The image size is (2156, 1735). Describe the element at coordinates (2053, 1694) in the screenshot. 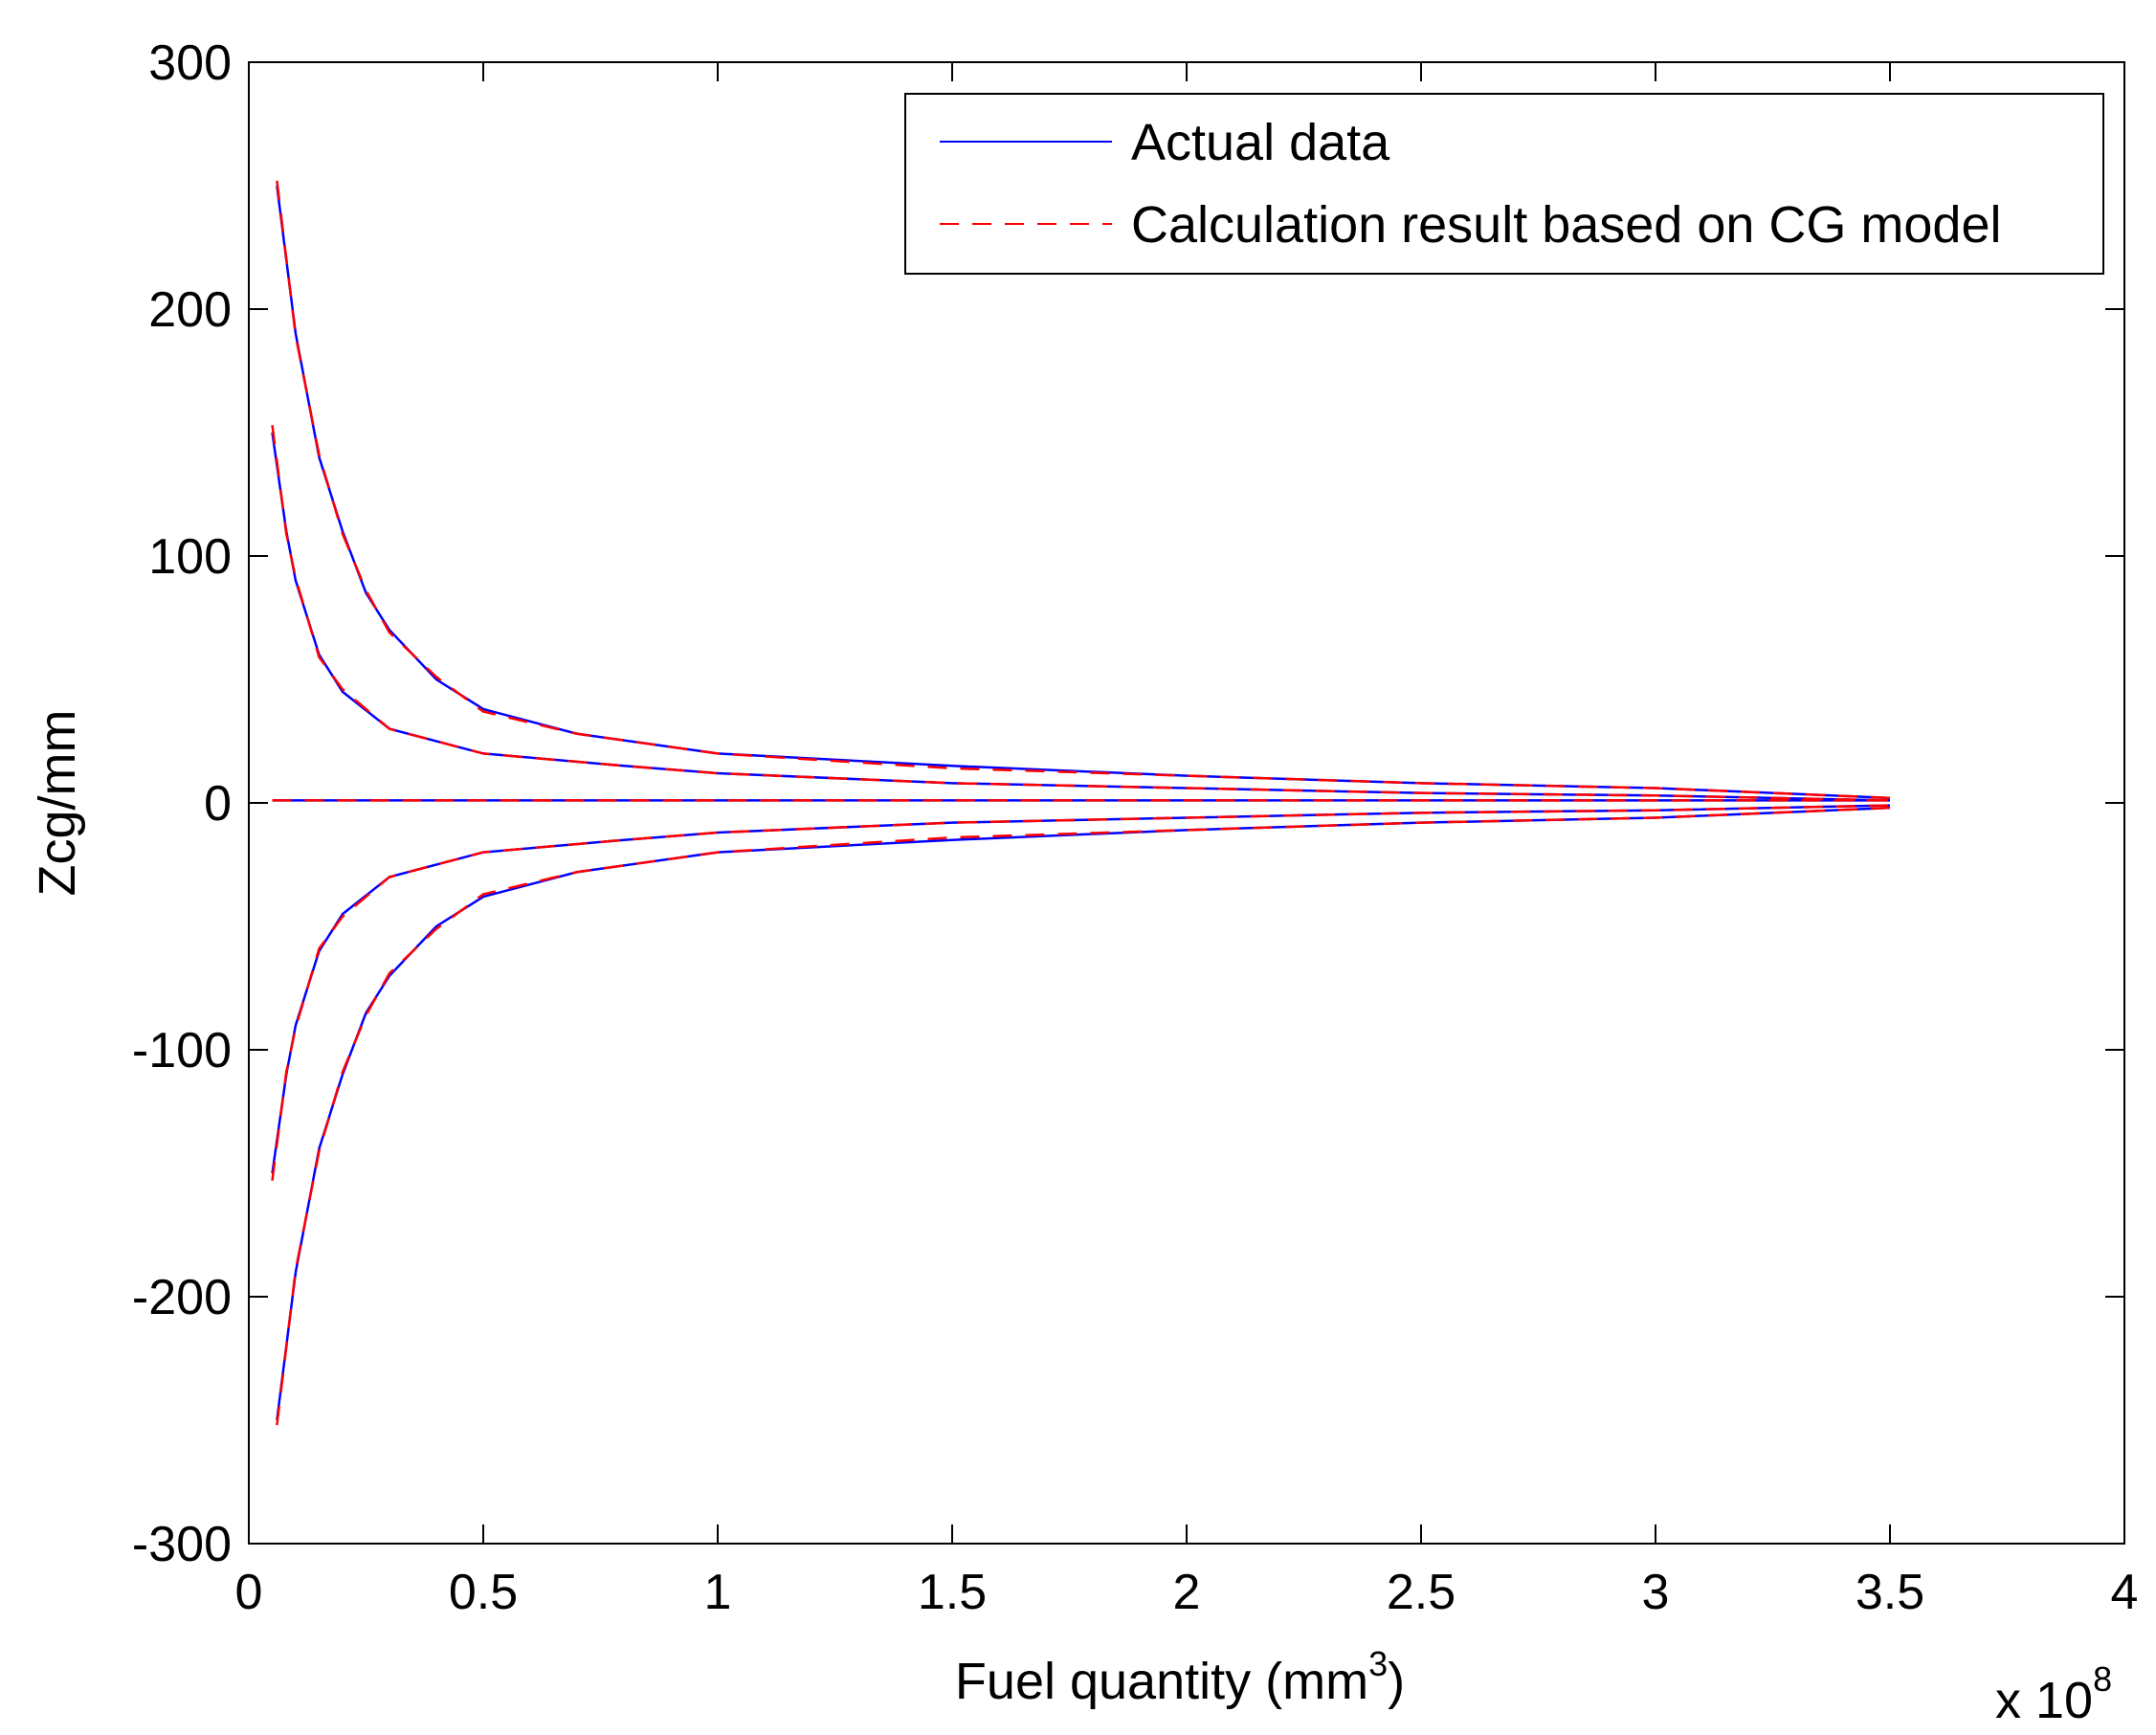

I see `x-multiplier: x 108` at that location.